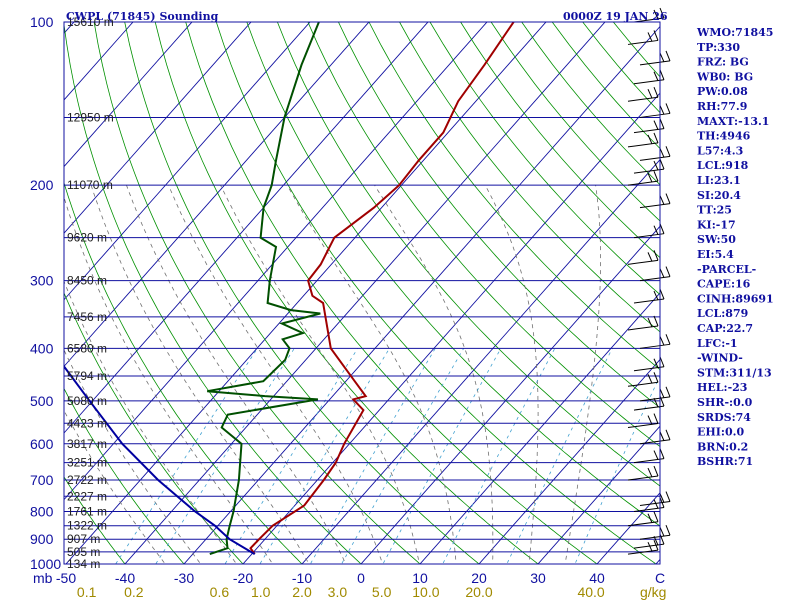 This screenshot has height=600, width=800. What do you see at coordinates (718, 47) in the screenshot?
I see `index-line: TP:330` at bounding box center [718, 47].